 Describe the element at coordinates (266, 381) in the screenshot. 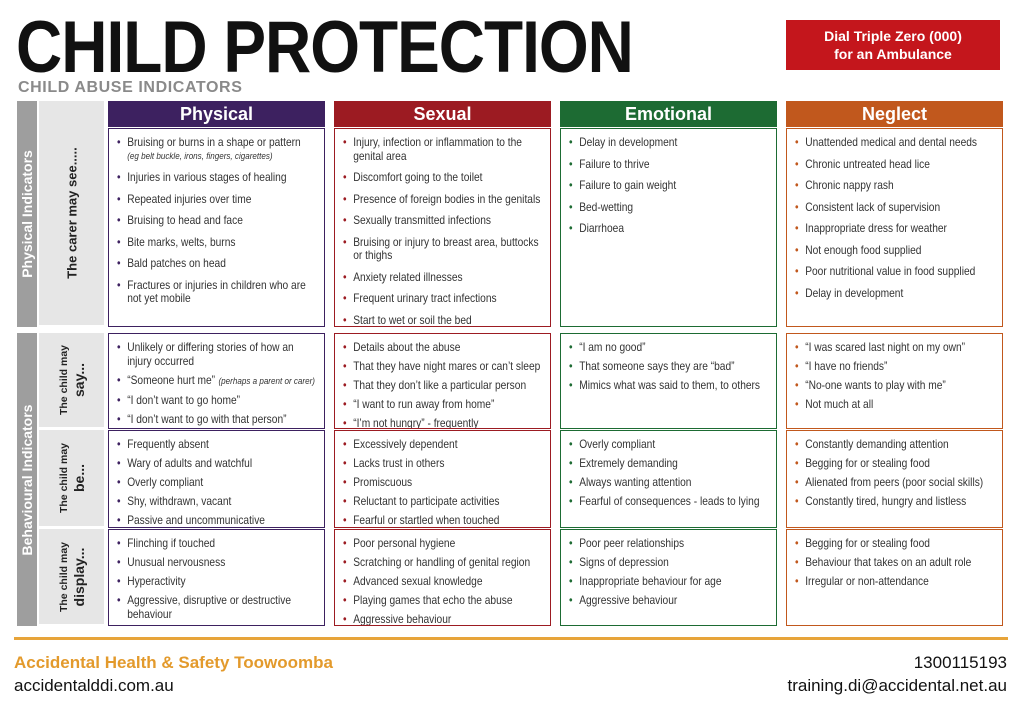

I see `item-note: (perhaps a parent or carer)` at that location.